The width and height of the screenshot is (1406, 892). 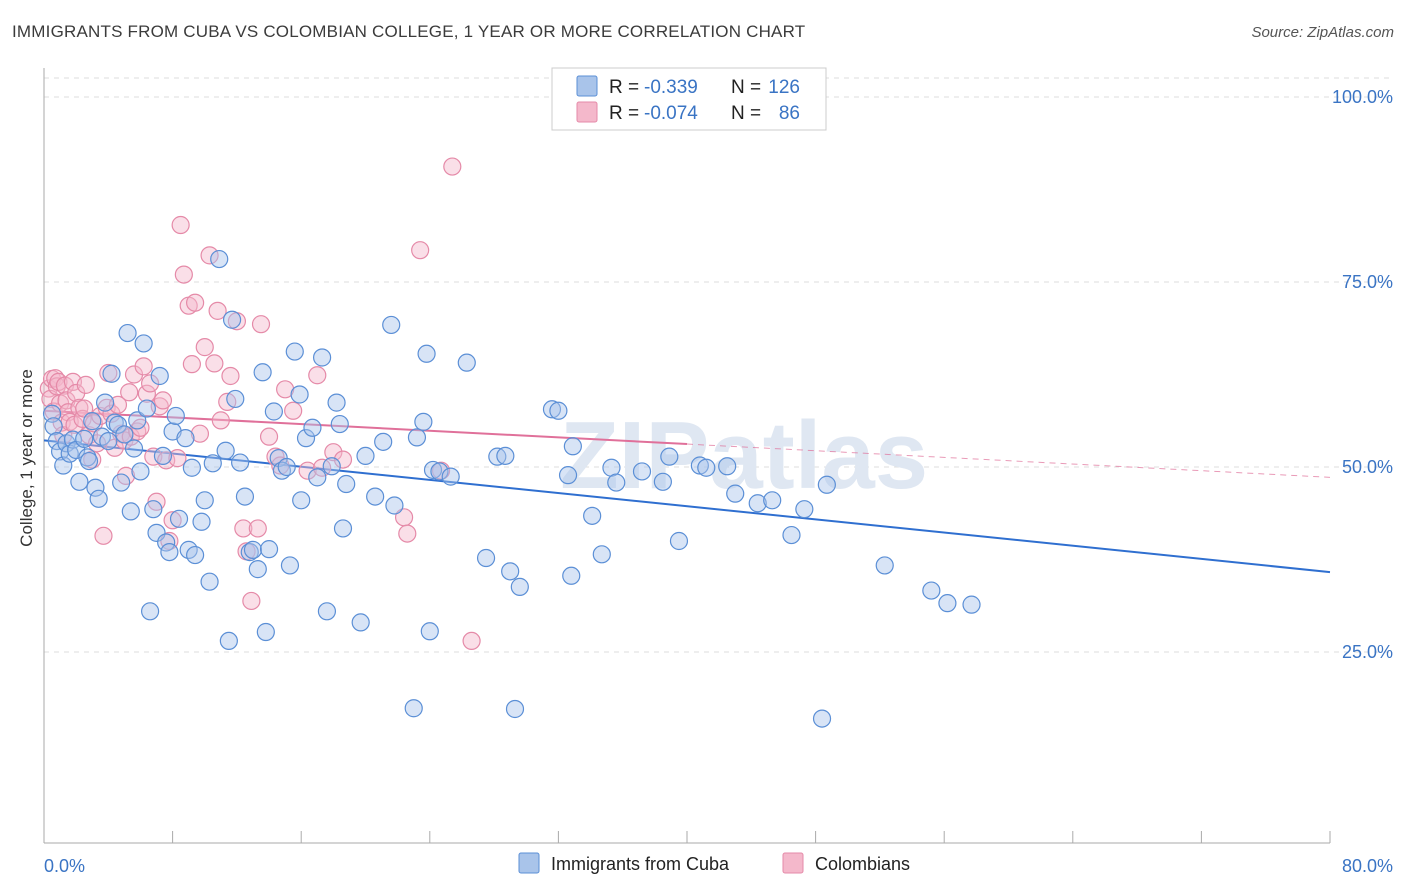 What do you see at coordinates (1322, 32) in the screenshot?
I see `source-credit: Source: ZipAtlas.com` at bounding box center [1322, 32].